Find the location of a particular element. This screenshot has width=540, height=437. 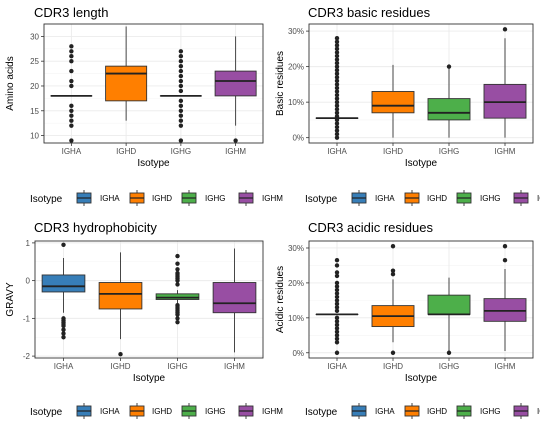

panel-title: CDR3 basic residues is located at coordinates (369, 12).